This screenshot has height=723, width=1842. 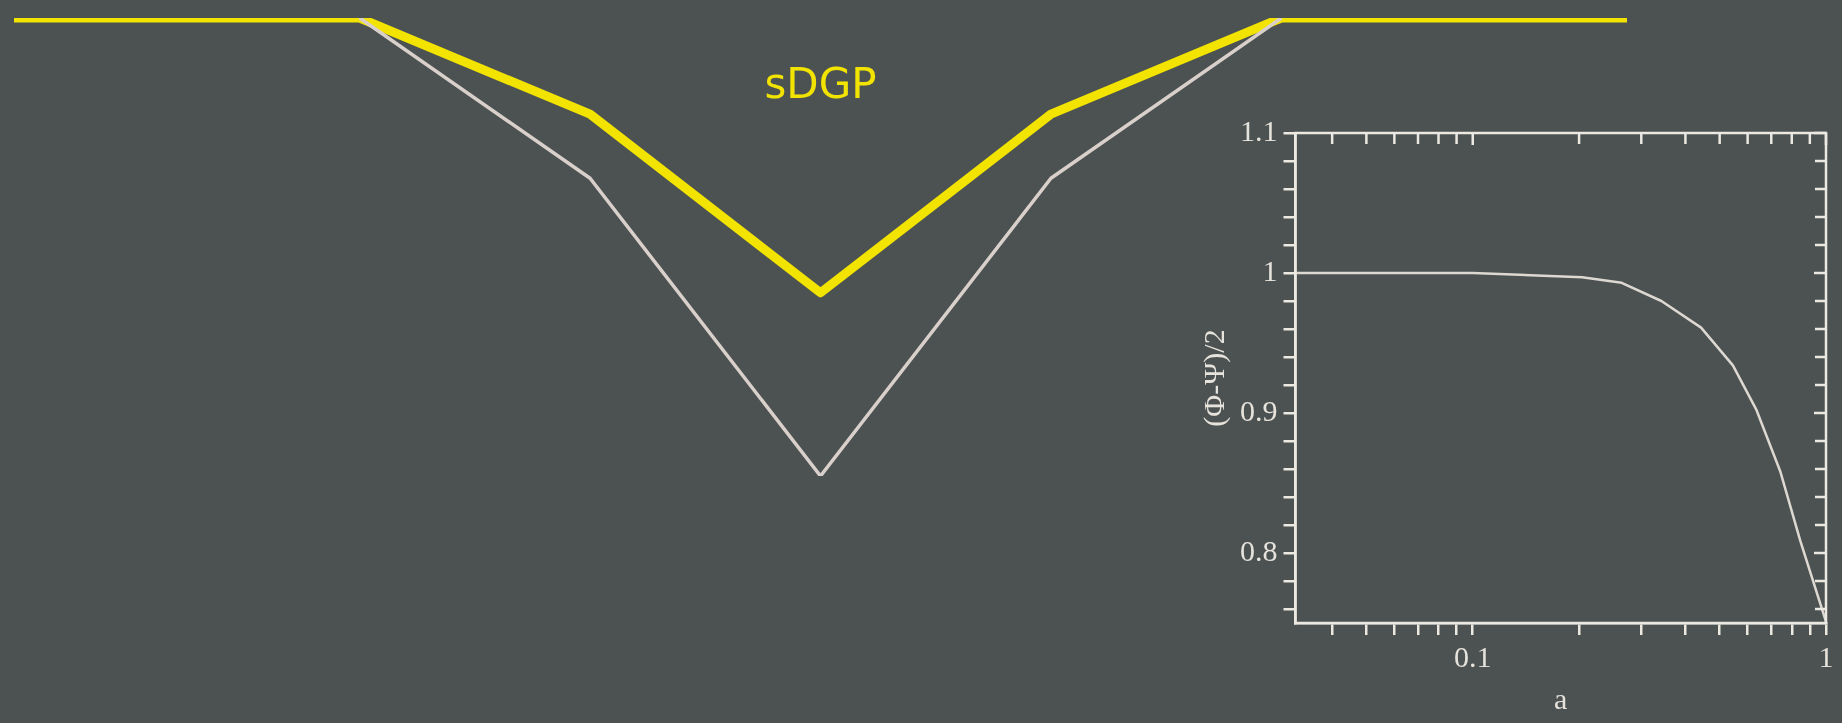 What do you see at coordinates (1259, 410) in the screenshot?
I see `y-tick-label: 0.9` at bounding box center [1259, 410].